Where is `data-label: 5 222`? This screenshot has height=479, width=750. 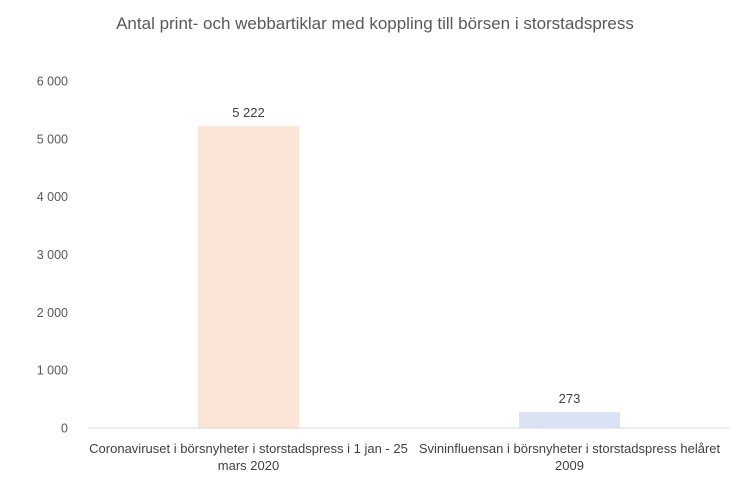
data-label: 5 222 is located at coordinates (248, 112).